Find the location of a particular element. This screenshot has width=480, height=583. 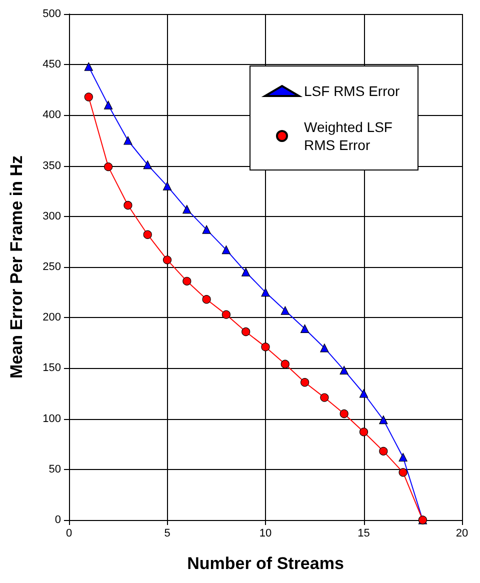

x-axis-title: Number of Streams is located at coordinates (265, 563).